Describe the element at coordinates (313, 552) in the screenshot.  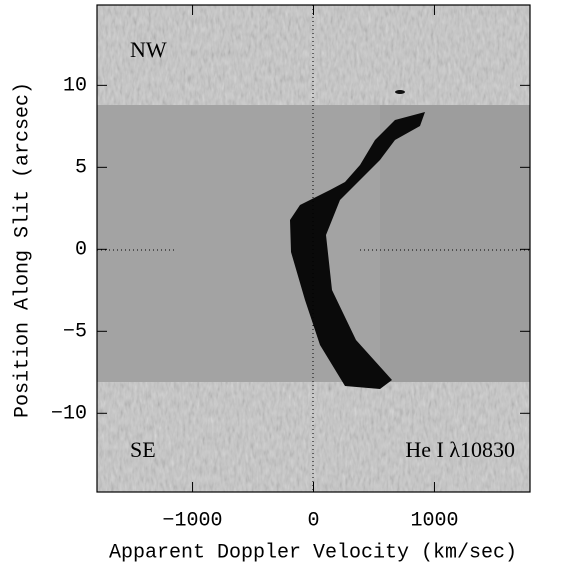
I see `x-axis-label: Apparent Doppler Velocity (km/sec)` at that location.